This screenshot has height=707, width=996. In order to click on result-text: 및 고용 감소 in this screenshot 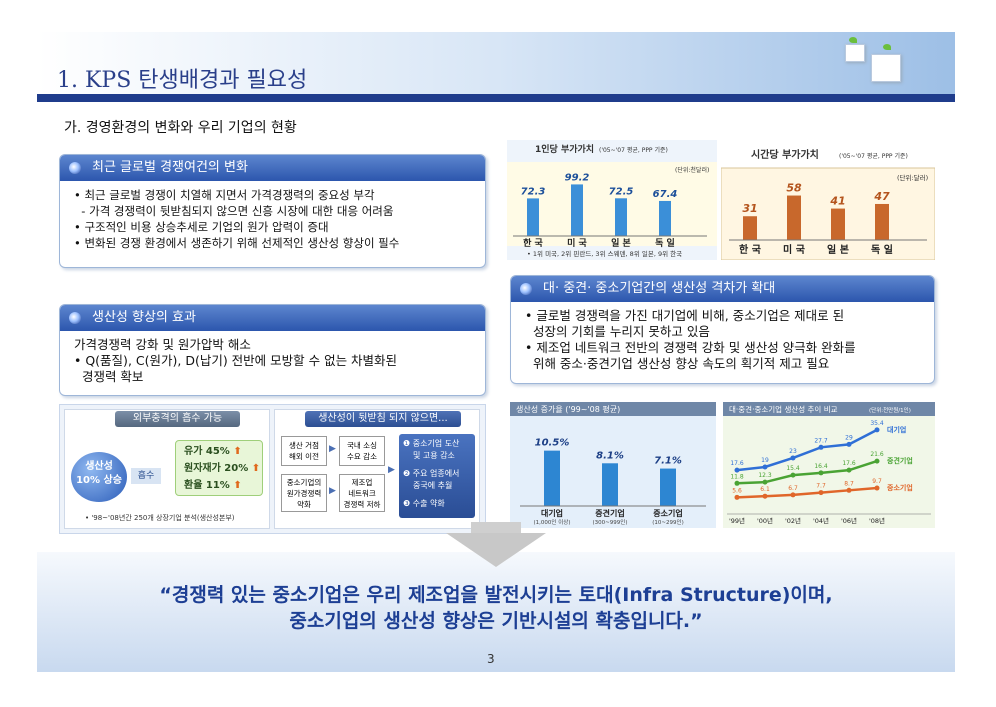, I will do `click(434, 455)`.